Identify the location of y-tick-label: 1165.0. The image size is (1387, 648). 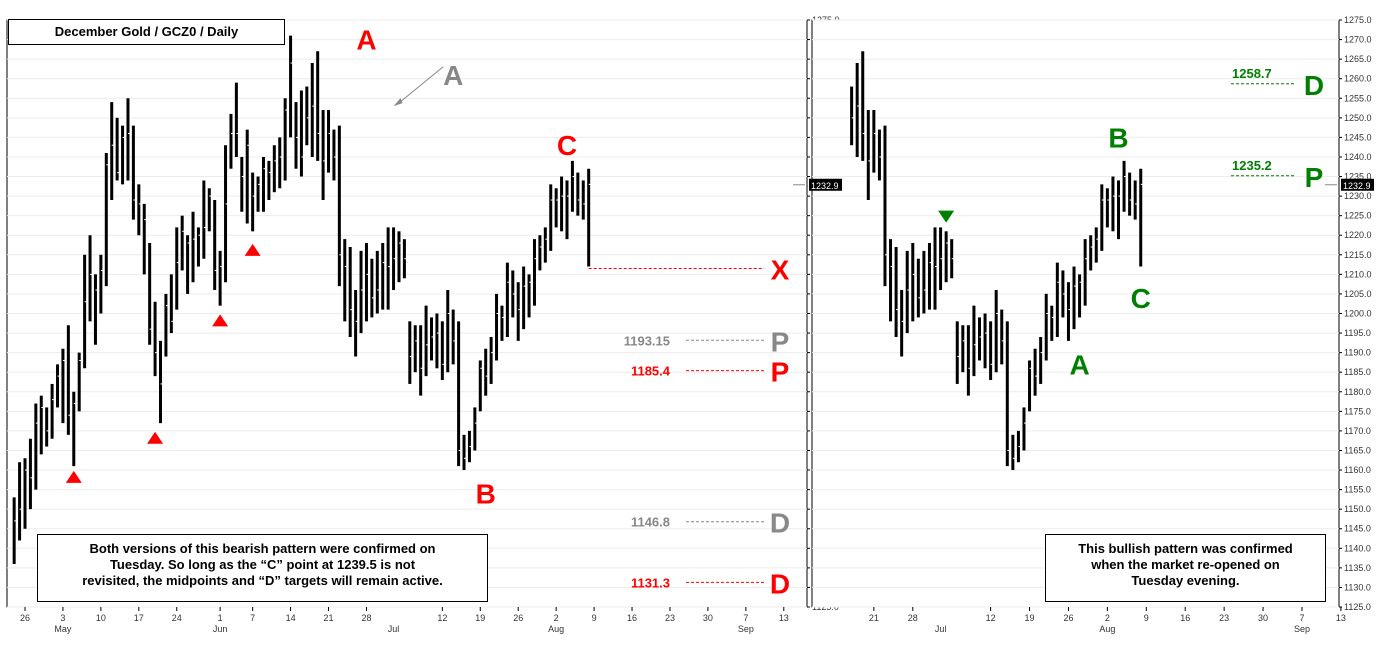
(1357, 450).